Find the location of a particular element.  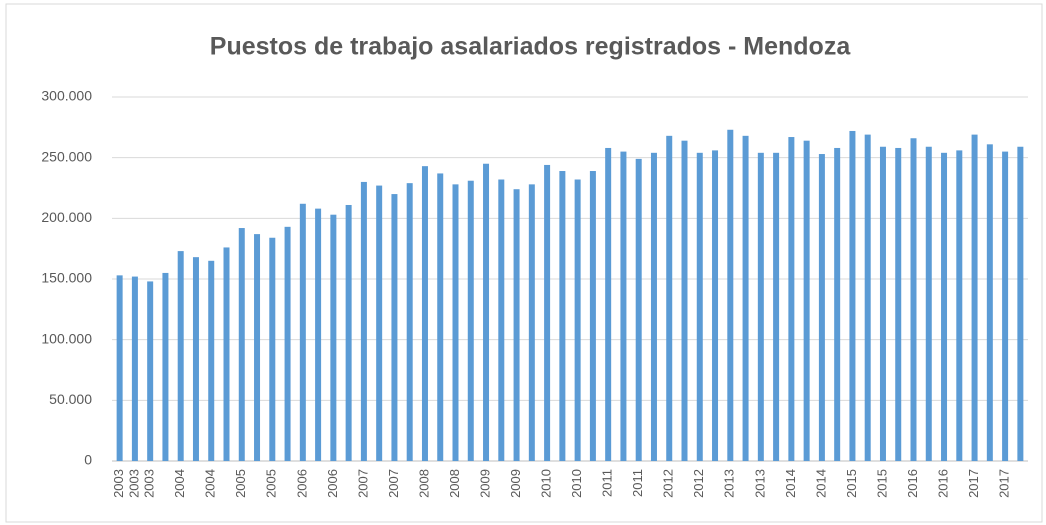

y-tick-label: 150.000 is located at coordinates (66, 278).